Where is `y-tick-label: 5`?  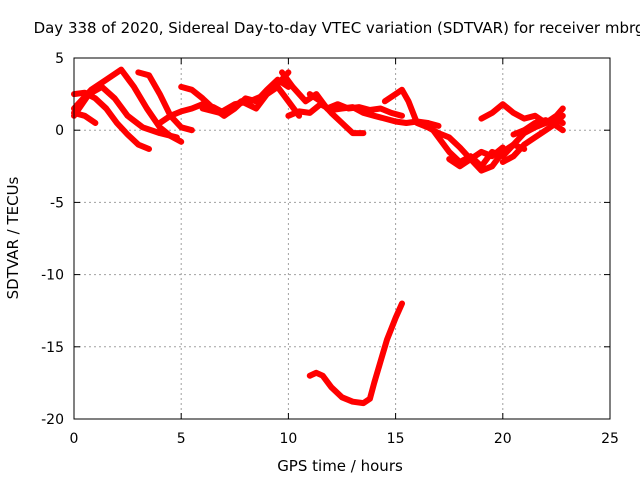 y-tick-label: 5 is located at coordinates (59, 59).